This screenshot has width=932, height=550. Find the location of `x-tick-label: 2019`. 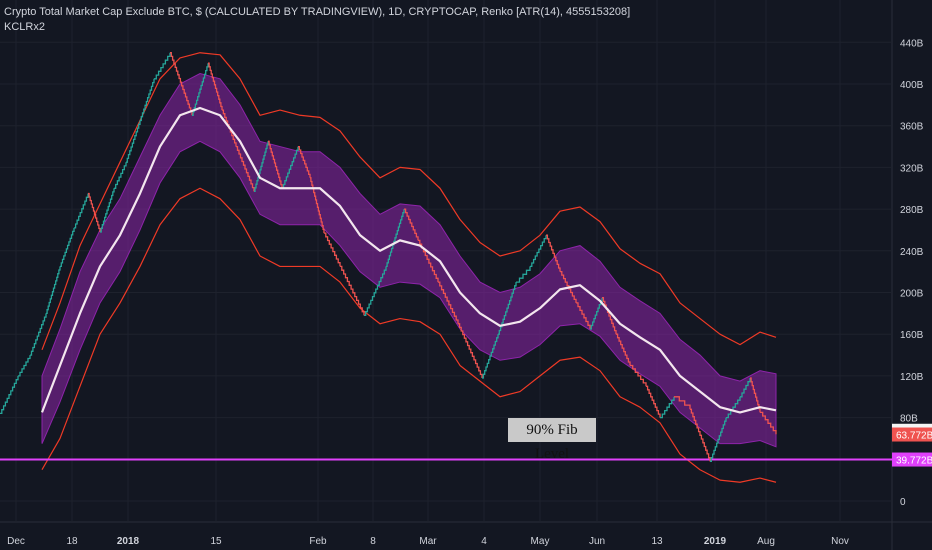

x-tick-label: 2019 is located at coordinates (715, 541).